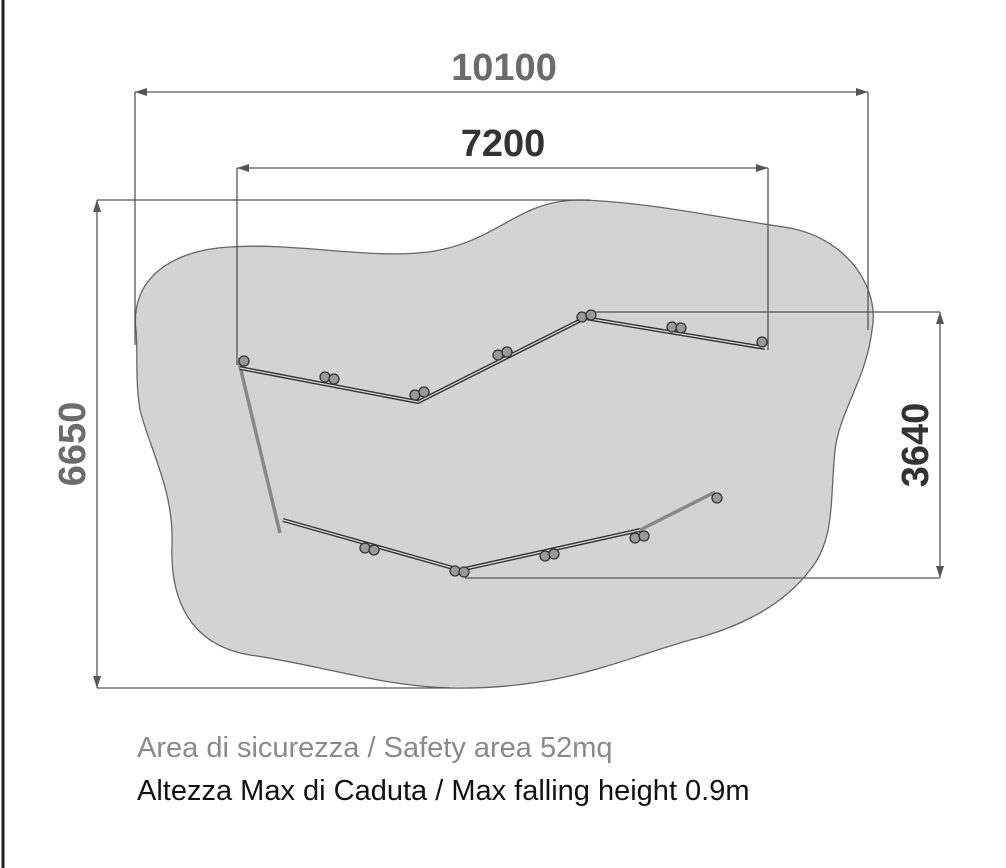 The height and width of the screenshot is (868, 1006). What do you see at coordinates (504, 68) in the screenshot?
I see `overall-width: 10100` at bounding box center [504, 68].